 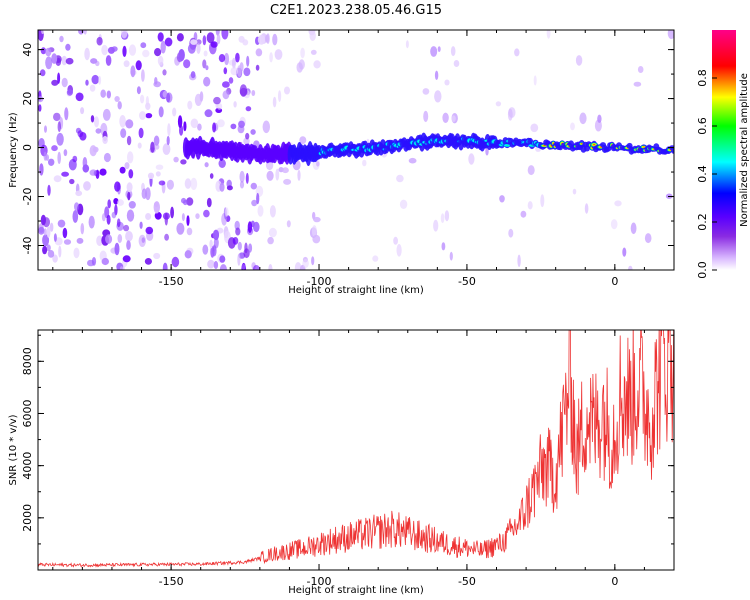 I want to click on y-tick-label: -40, so click(x=27, y=246).